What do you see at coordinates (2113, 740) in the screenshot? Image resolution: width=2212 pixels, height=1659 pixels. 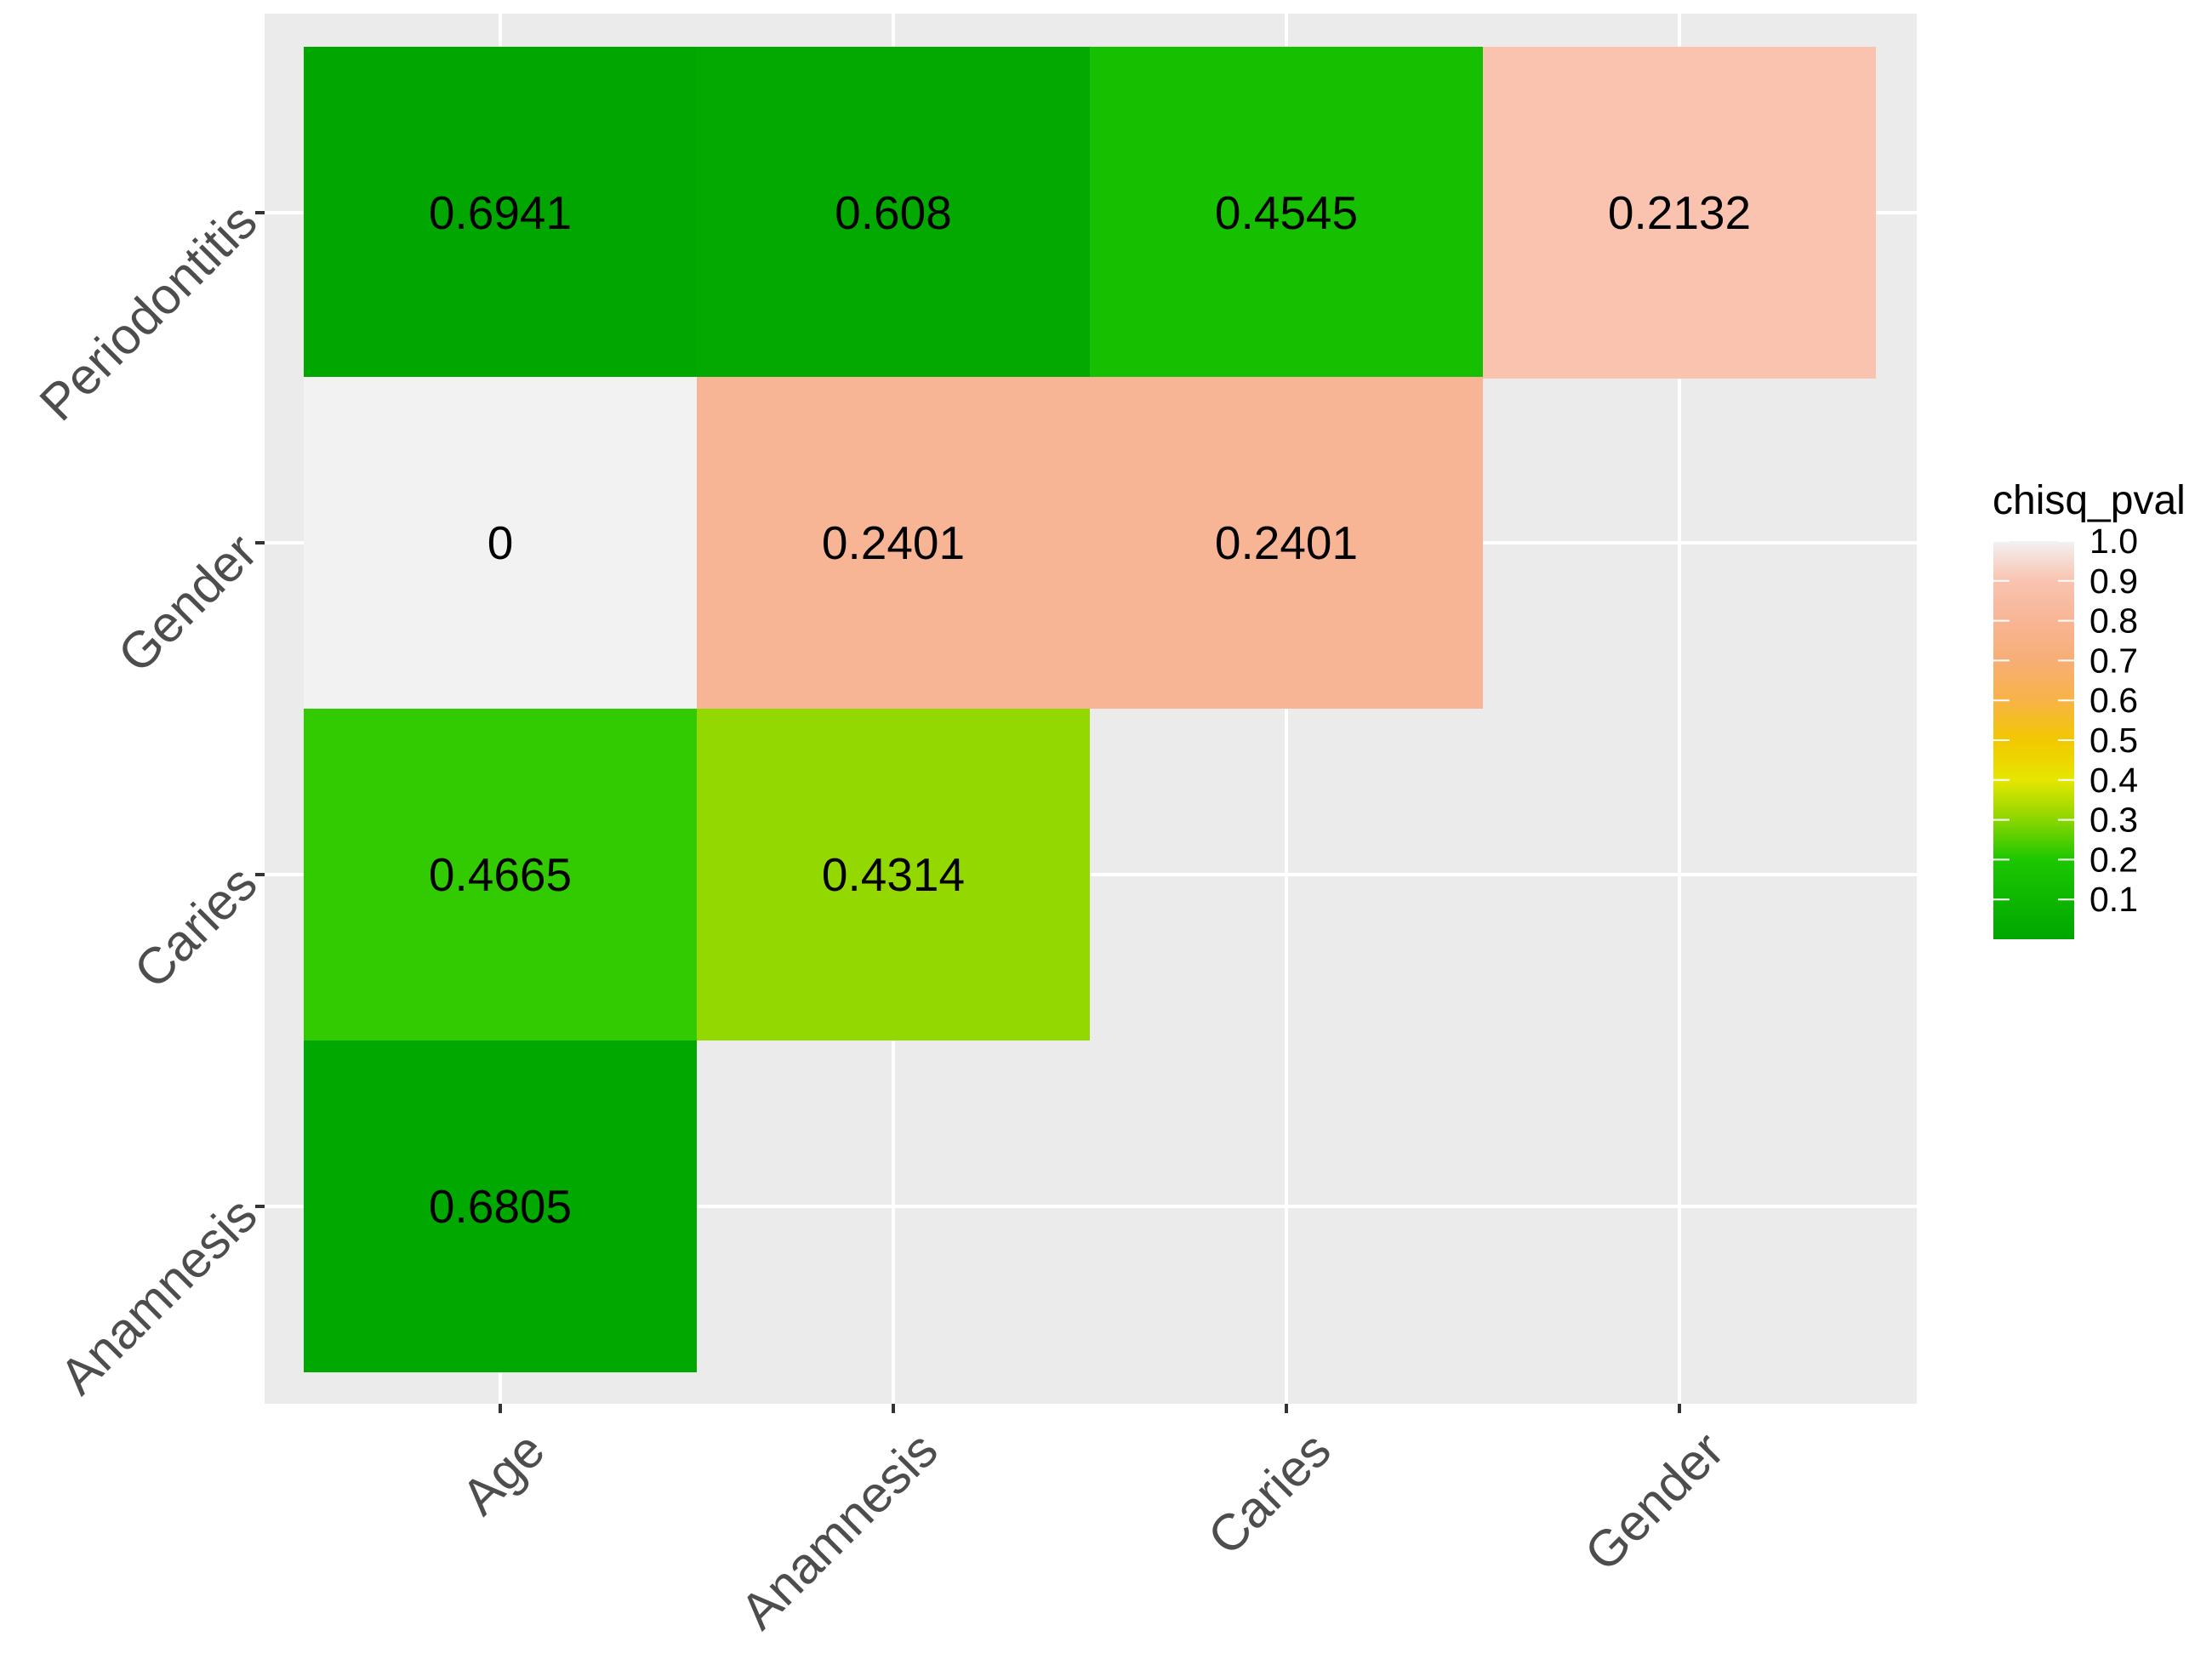 I see `legend-tick-label: 0.5` at bounding box center [2113, 740].